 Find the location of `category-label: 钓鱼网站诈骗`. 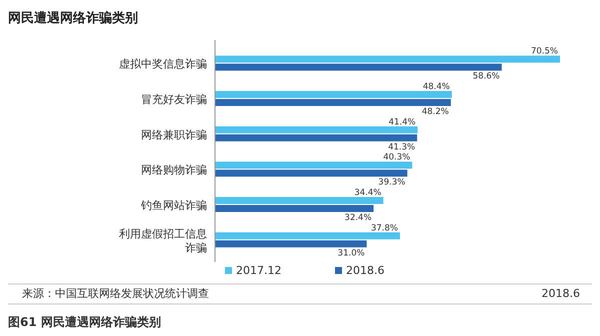

category-label: 钓鱼网站诈骗 is located at coordinates (174, 205).